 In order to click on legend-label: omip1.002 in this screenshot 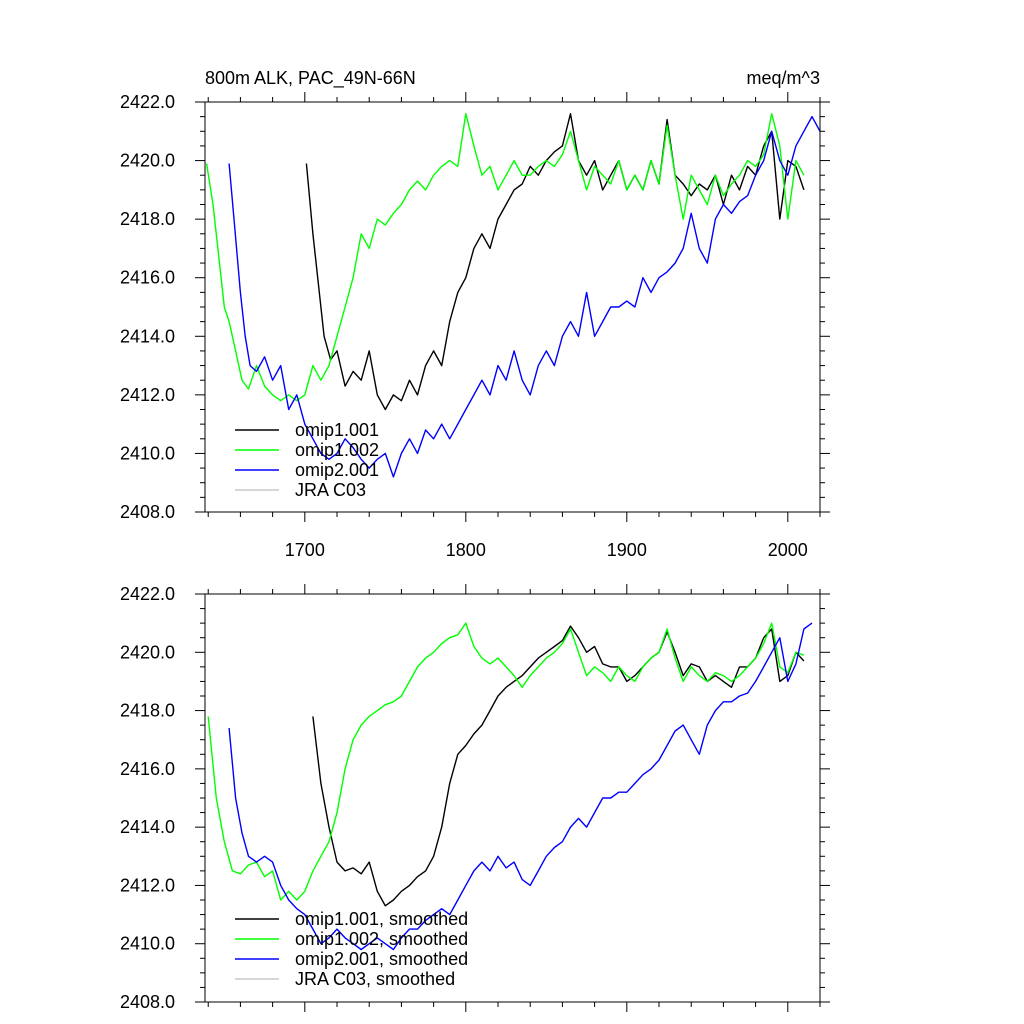, I will do `click(337, 450)`.